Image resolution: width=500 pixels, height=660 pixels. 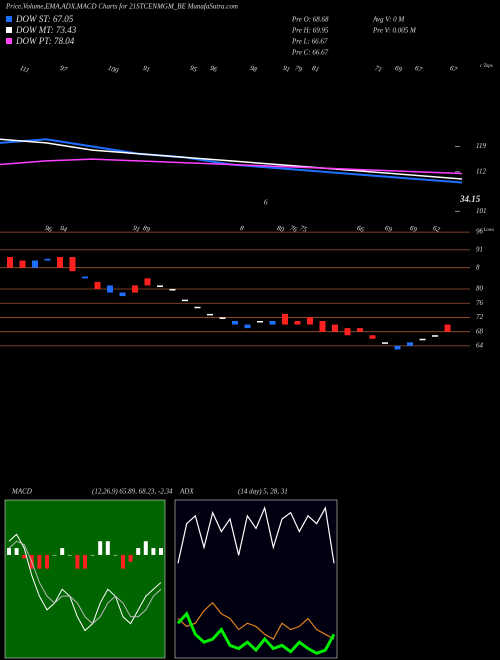 What do you see at coordinates (132, 492) in the screenshot?
I see `panel-subtitle: (12,26,9) 65.89, 68.23, -2.34` at bounding box center [132, 492].